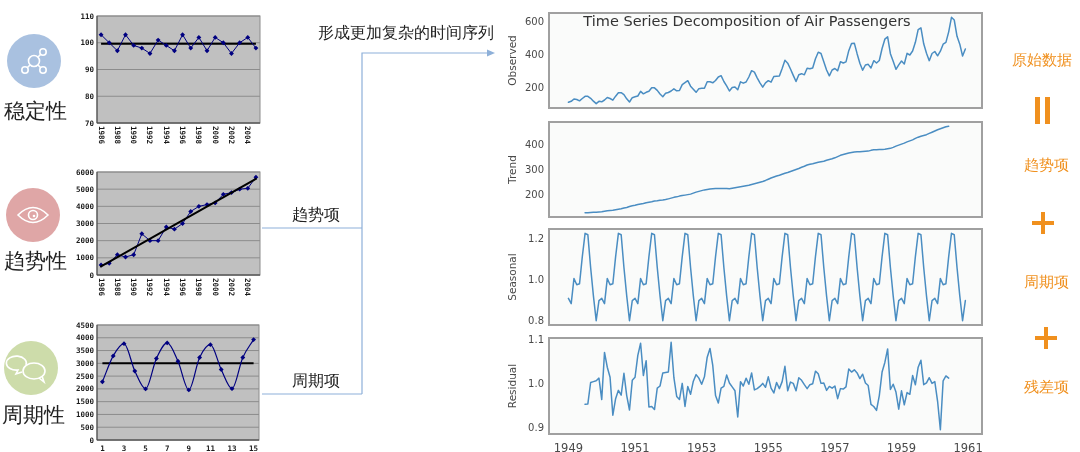  I want to click on x-tick-label: 1957, so click(835, 446).